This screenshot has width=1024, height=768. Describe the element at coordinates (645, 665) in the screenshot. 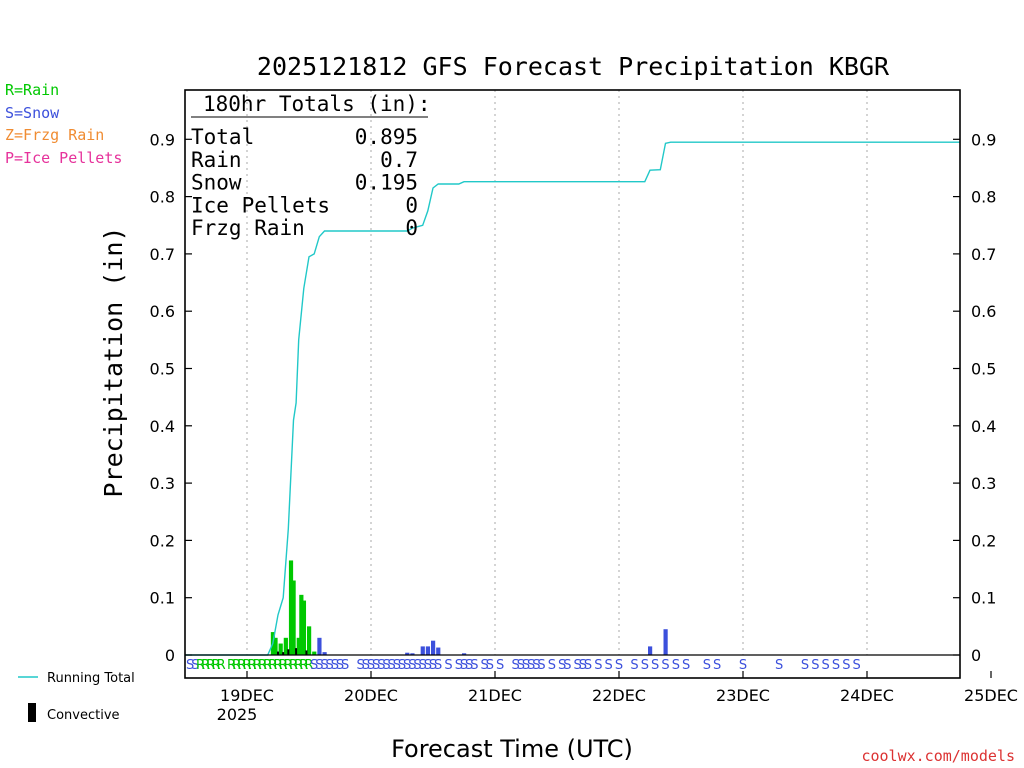

I see `ptype-letter-70: S` at that location.